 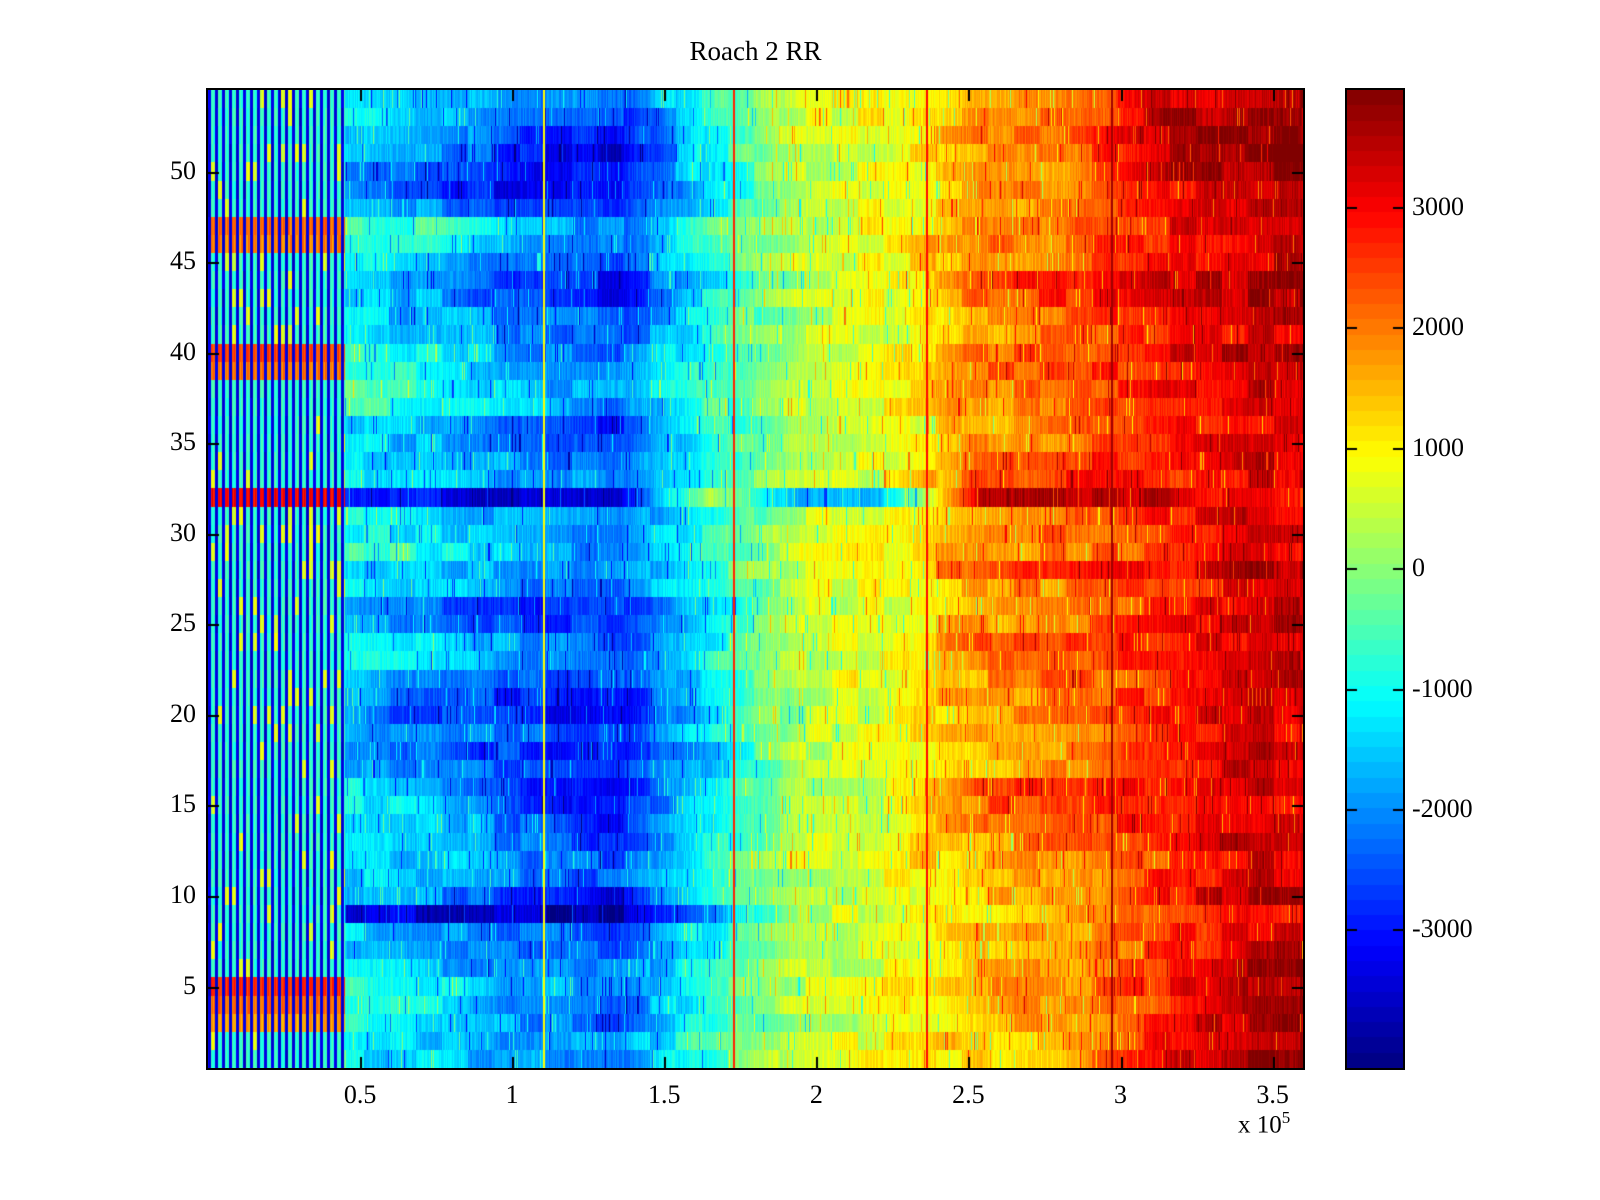 What do you see at coordinates (183, 804) in the screenshot?
I see `y-tick-label: 15` at bounding box center [183, 804].